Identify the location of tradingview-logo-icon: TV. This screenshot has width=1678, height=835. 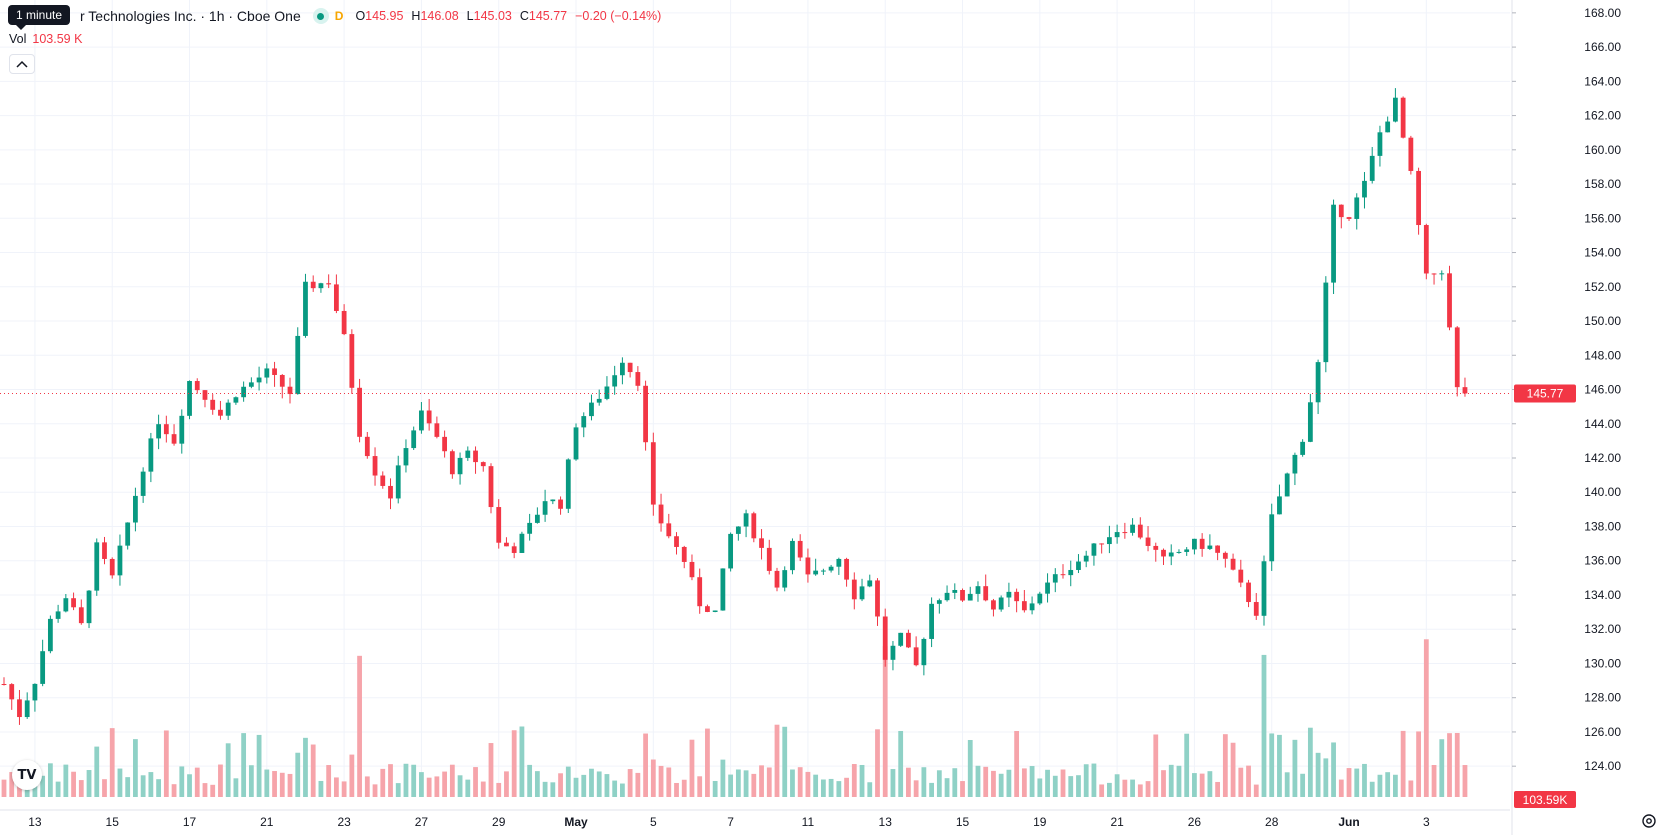
(27, 775).